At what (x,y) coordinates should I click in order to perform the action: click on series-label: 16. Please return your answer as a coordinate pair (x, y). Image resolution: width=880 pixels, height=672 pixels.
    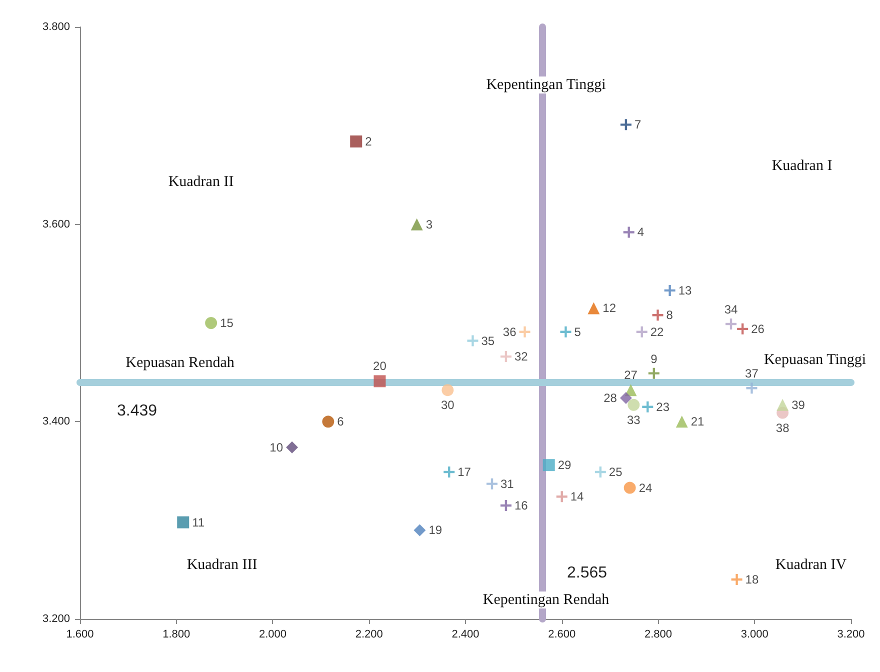
    Looking at the image, I should click on (521, 505).